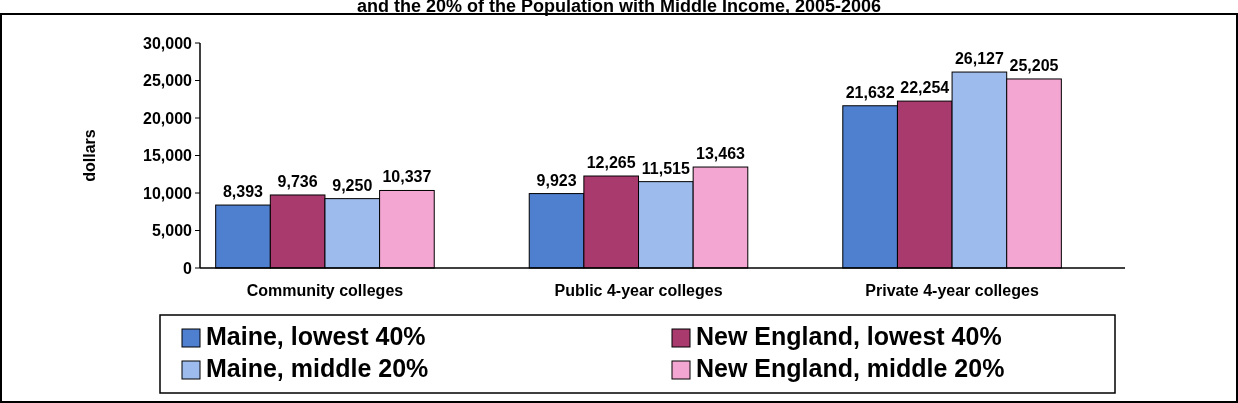 The height and width of the screenshot is (403, 1238). Describe the element at coordinates (952, 290) in the screenshot. I see `x-tick-label: Private 4-year colleges` at that location.